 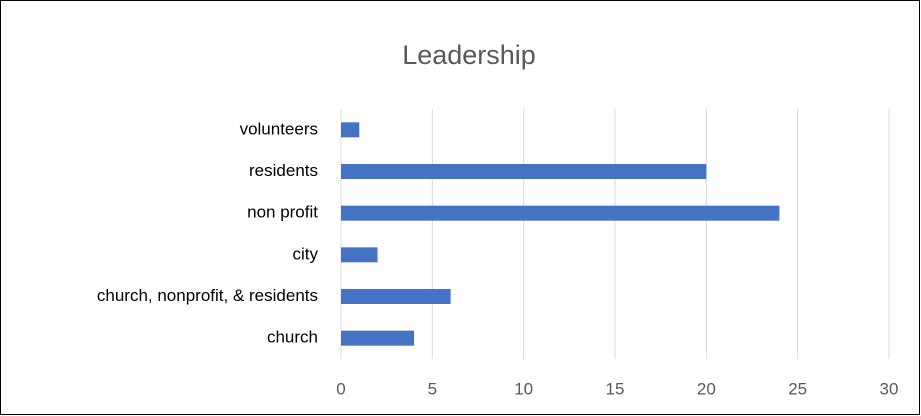 What do you see at coordinates (292, 337) in the screenshot?
I see `y-tick-label: church` at bounding box center [292, 337].